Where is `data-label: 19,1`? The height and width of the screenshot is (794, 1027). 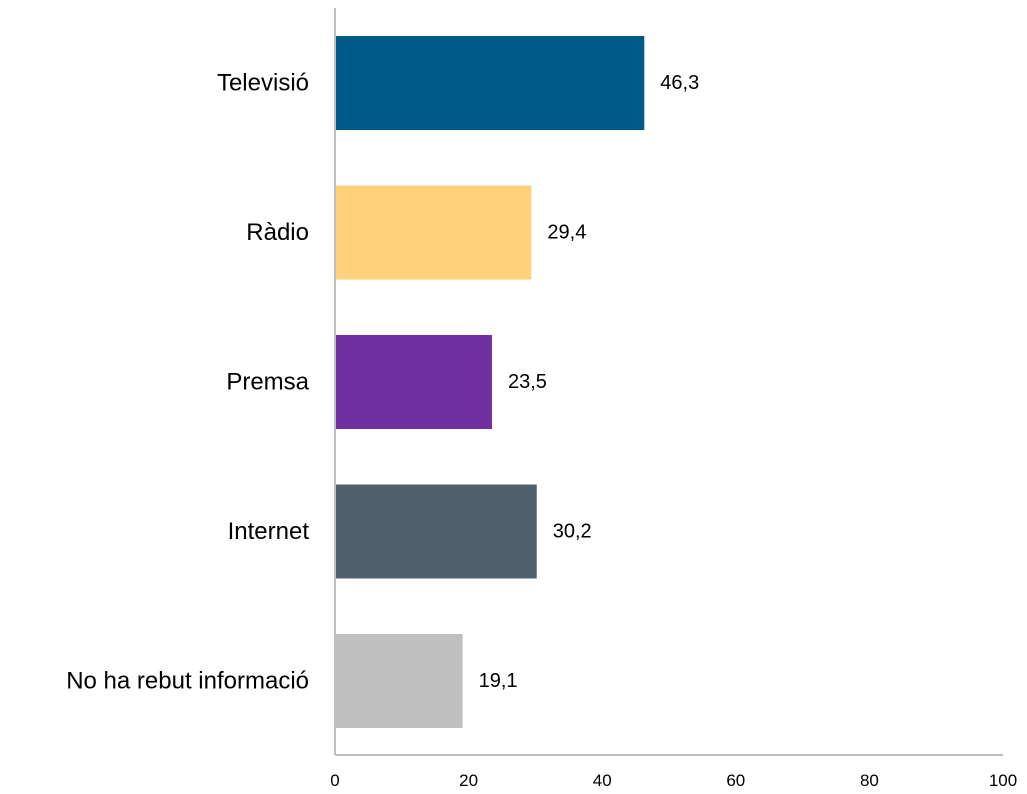 data-label: 19,1 is located at coordinates (498, 681).